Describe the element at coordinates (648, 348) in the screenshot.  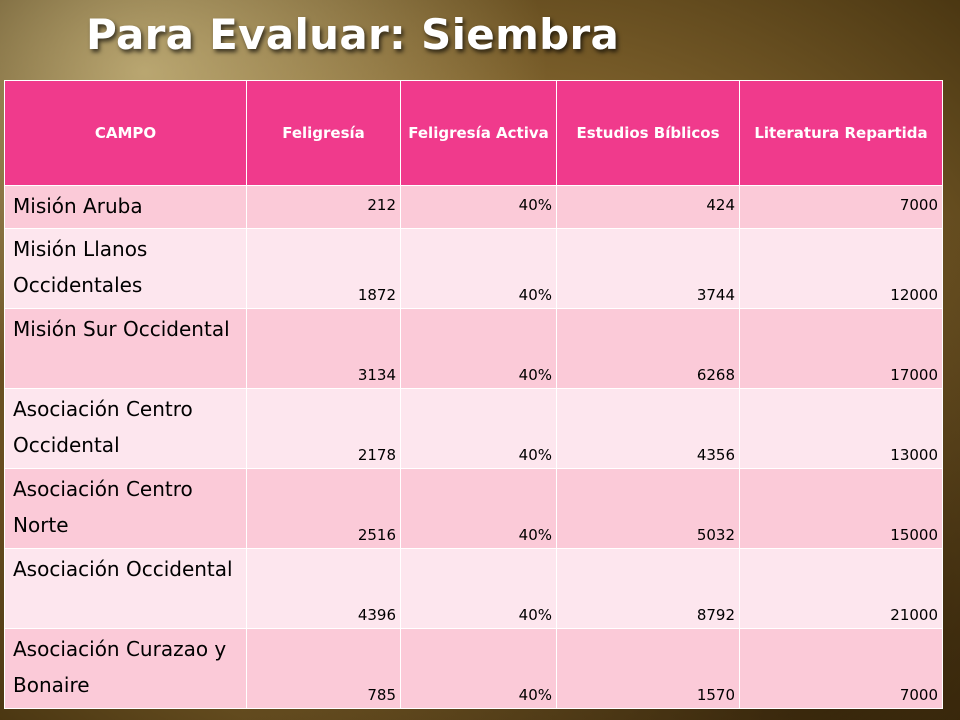
I see `cell-estudios: 6268` at that location.